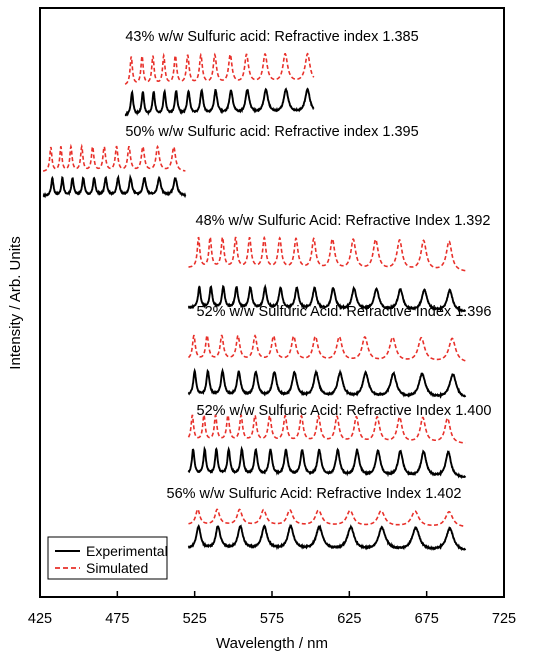 The image size is (543, 654). I want to click on x-tick-label: 725, so click(504, 619).